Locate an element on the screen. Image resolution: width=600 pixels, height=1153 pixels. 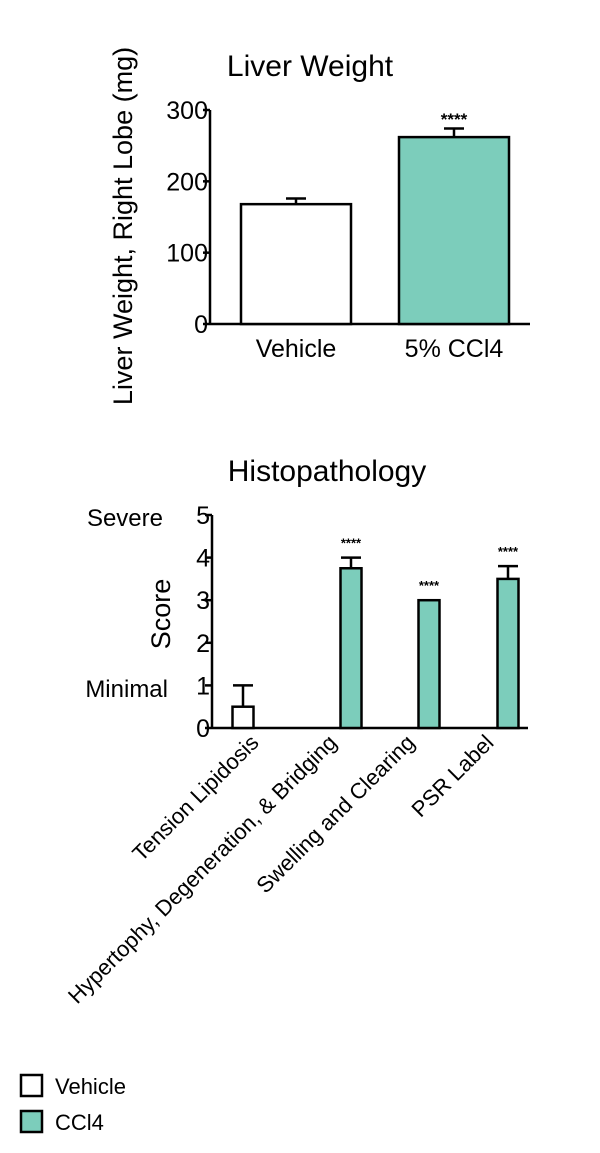
legend-label-vehicle: Vehicle is located at coordinates (90, 1086).